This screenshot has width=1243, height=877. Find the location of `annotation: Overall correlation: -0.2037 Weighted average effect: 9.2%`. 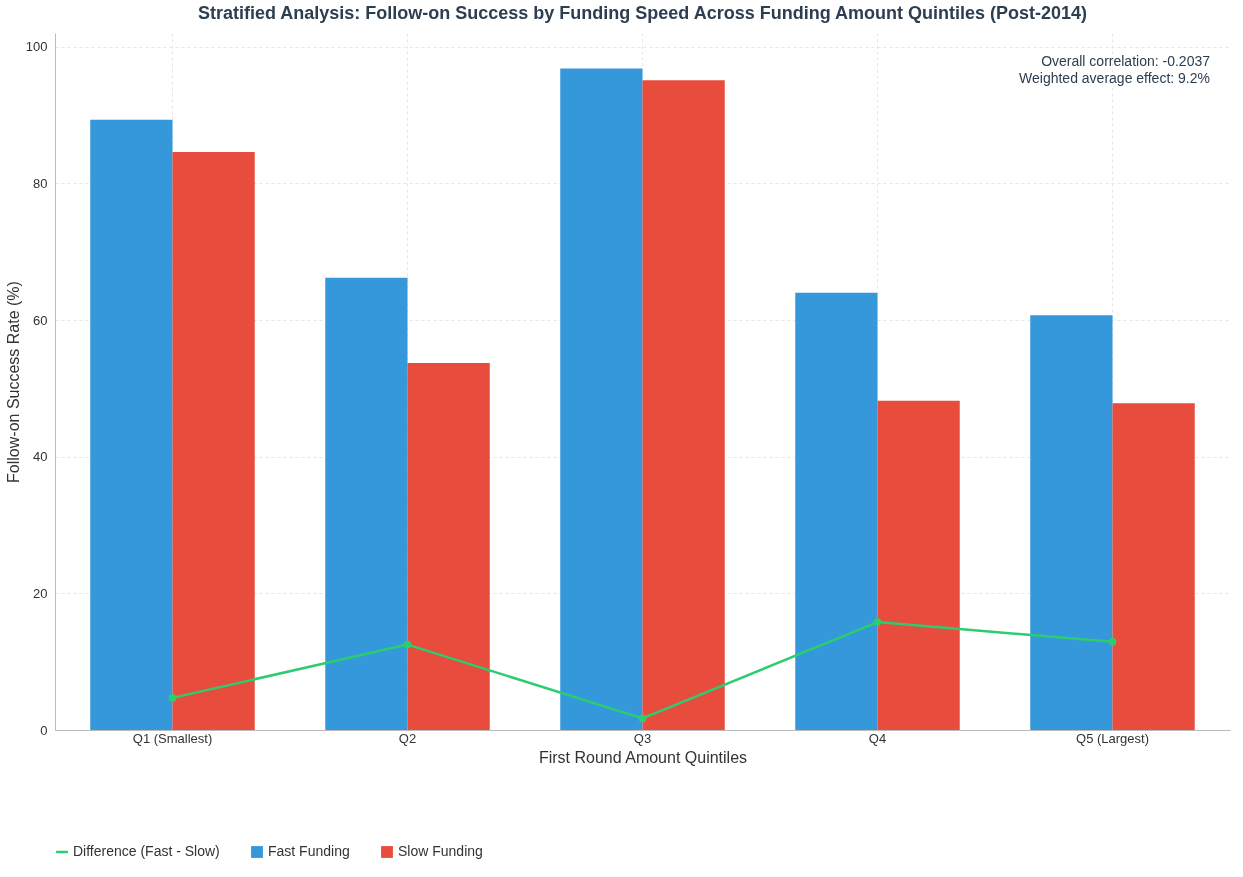

annotation: Overall correlation: -0.2037 Weighted average effect: 9.2% is located at coordinates (1115, 69).